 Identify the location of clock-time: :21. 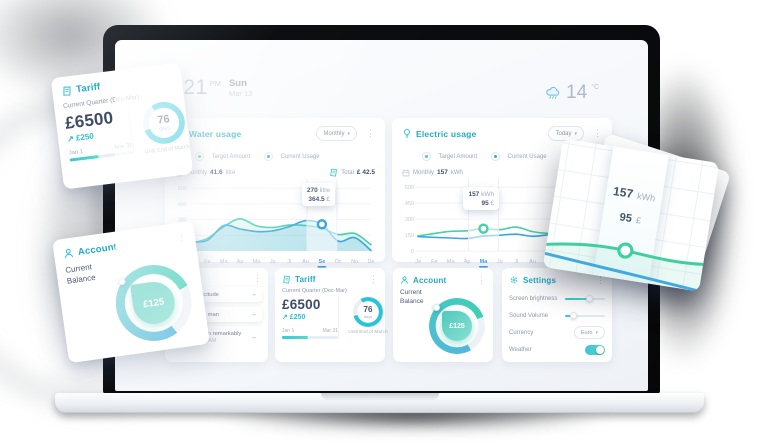
(192, 87).